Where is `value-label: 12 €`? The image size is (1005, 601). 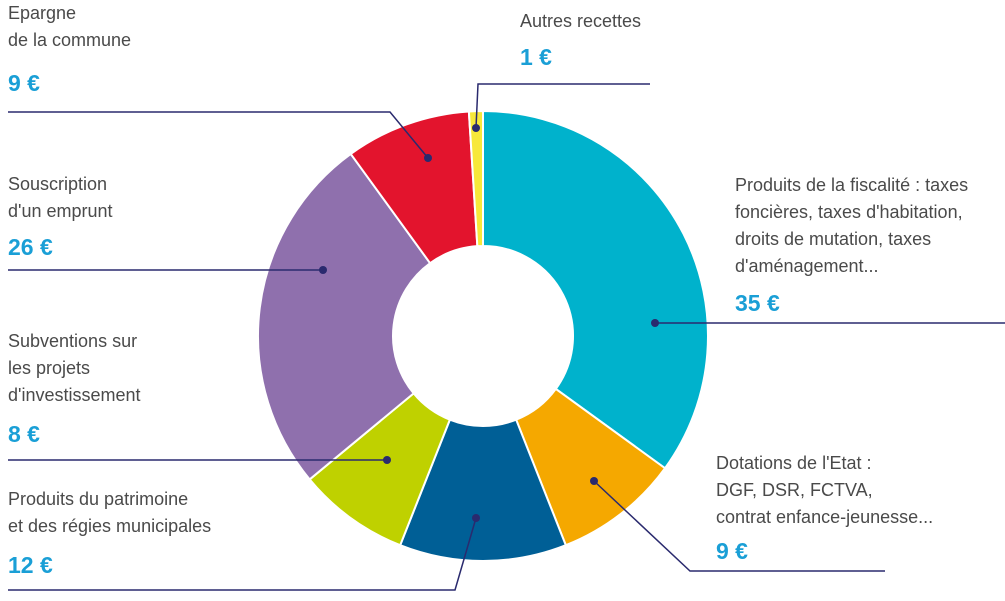
value-label: 12 € is located at coordinates (30, 565).